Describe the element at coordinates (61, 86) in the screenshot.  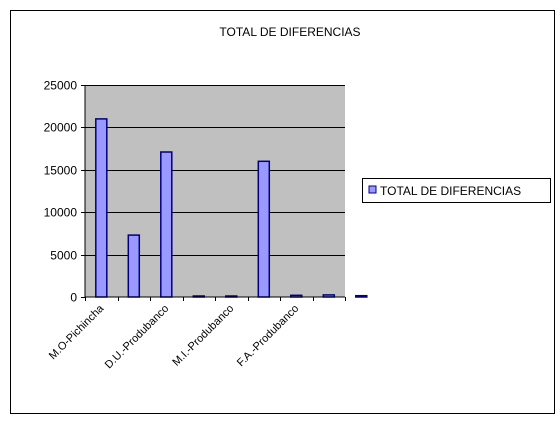
I see `y-tick-label: 25000` at that location.